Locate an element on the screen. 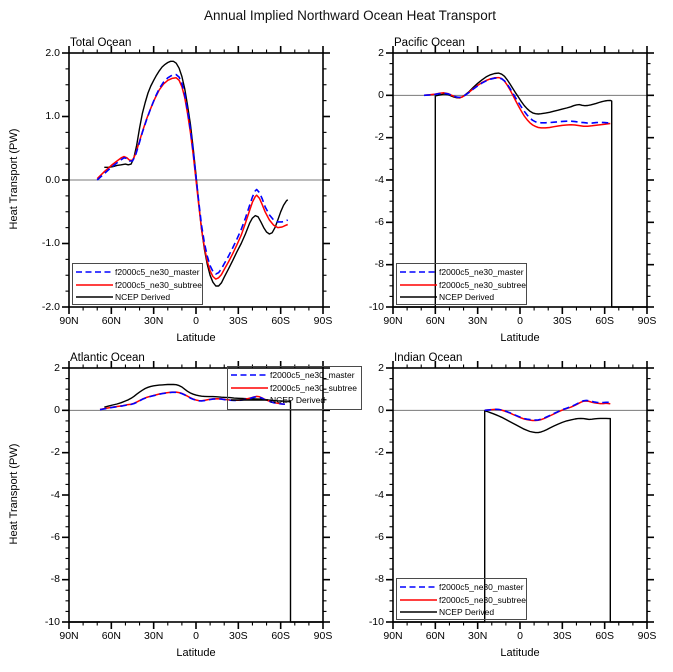 This screenshot has height=672, width=673. y-tick-label: 0.0 is located at coordinates (52, 179).